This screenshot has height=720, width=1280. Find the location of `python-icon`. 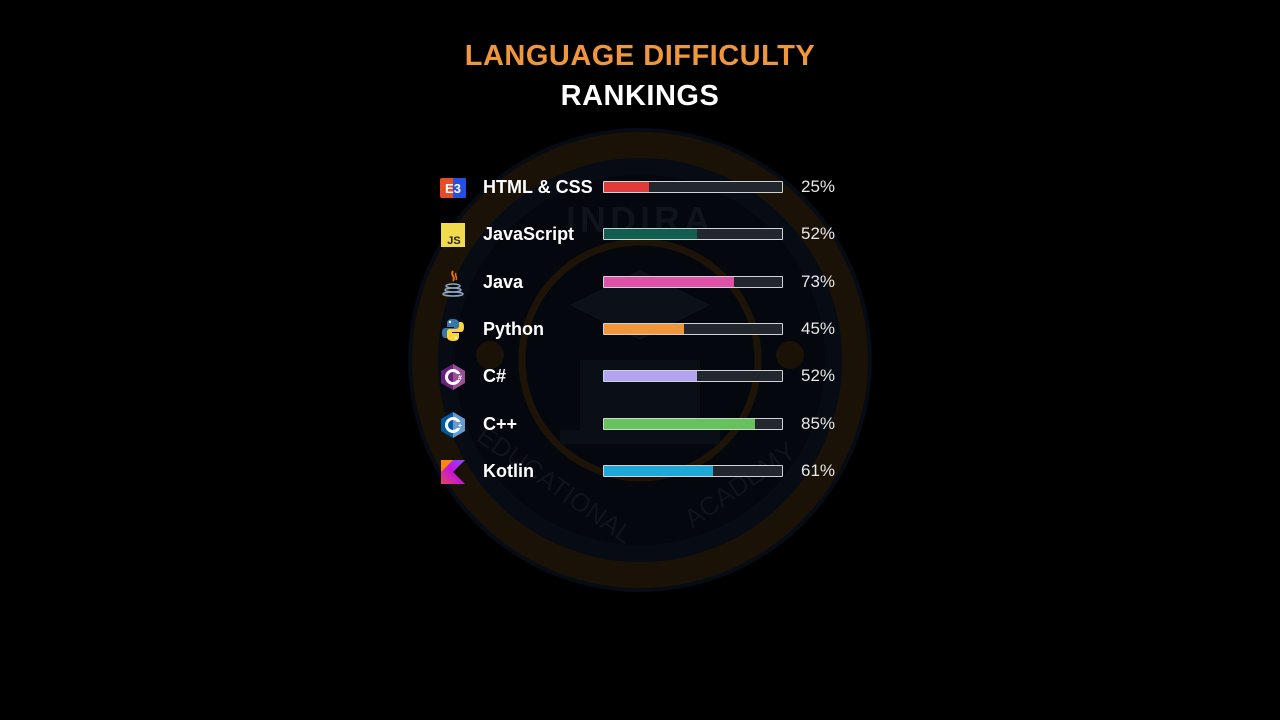

python-icon is located at coordinates (453, 330).